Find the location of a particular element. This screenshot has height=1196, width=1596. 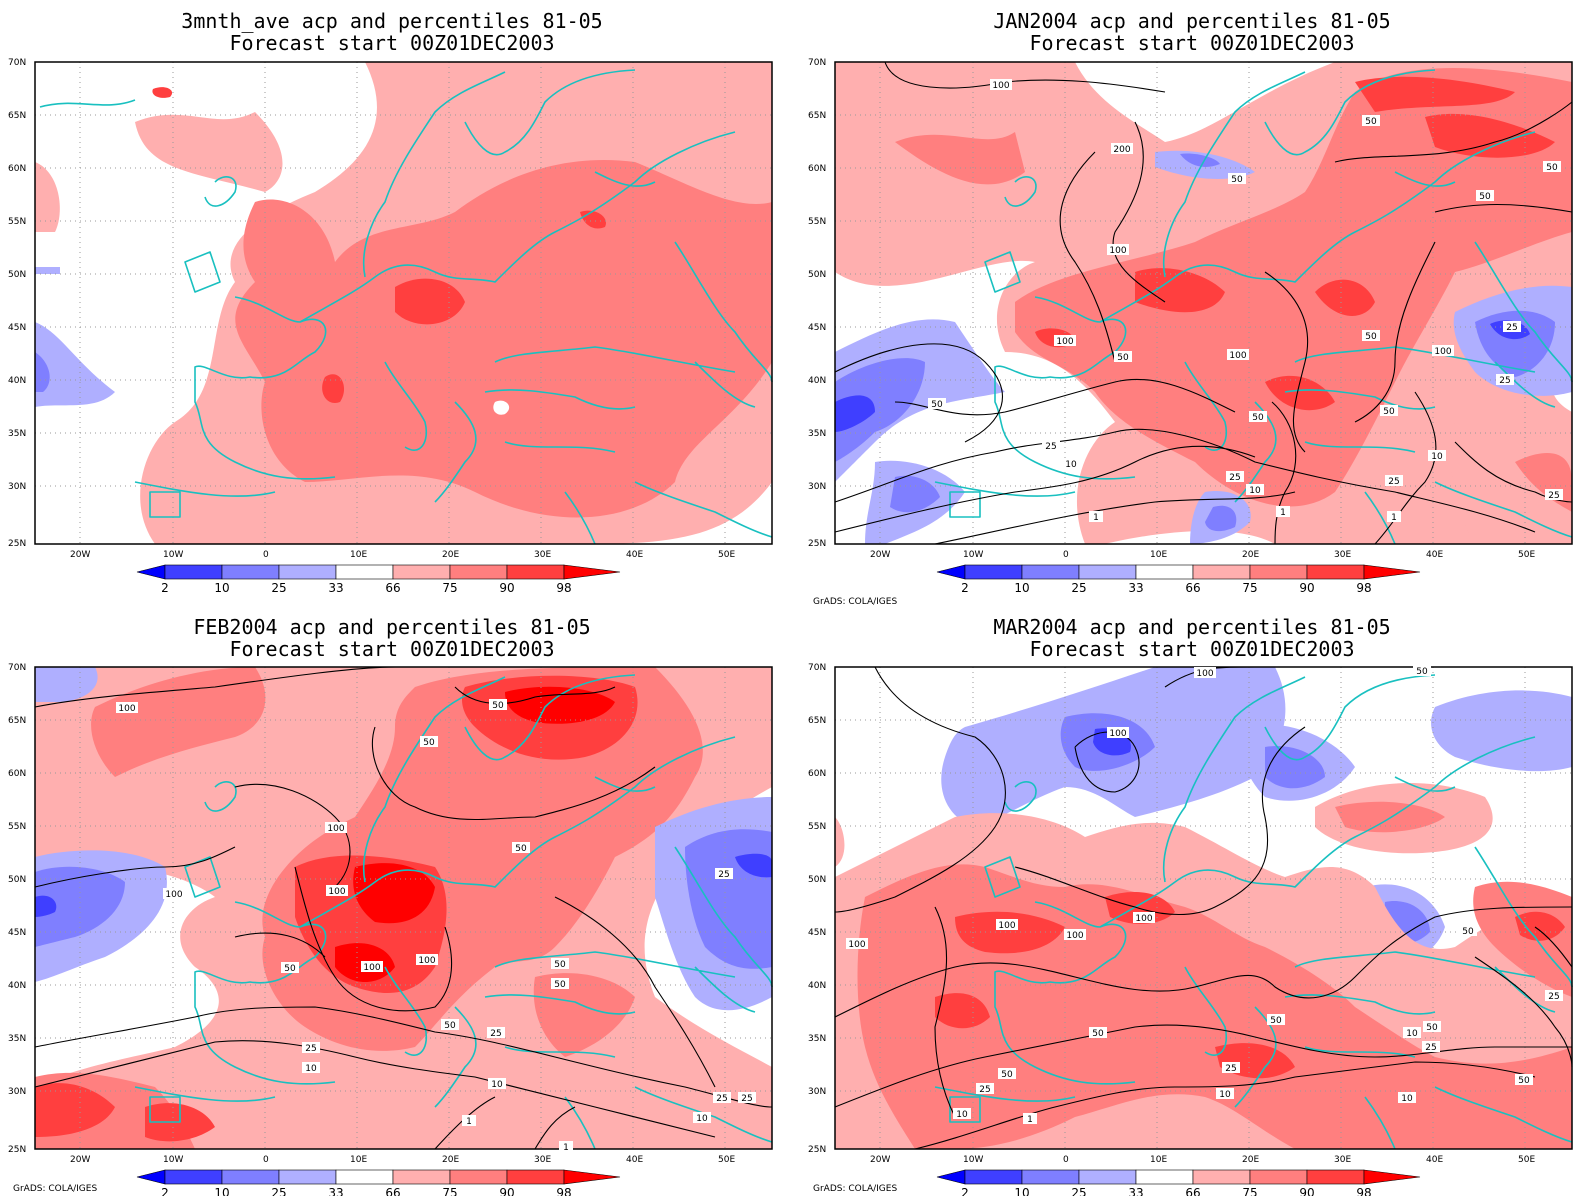

colorbar: 2 10 25 33 66 75 90 98 is located at coordinates (378, 579).